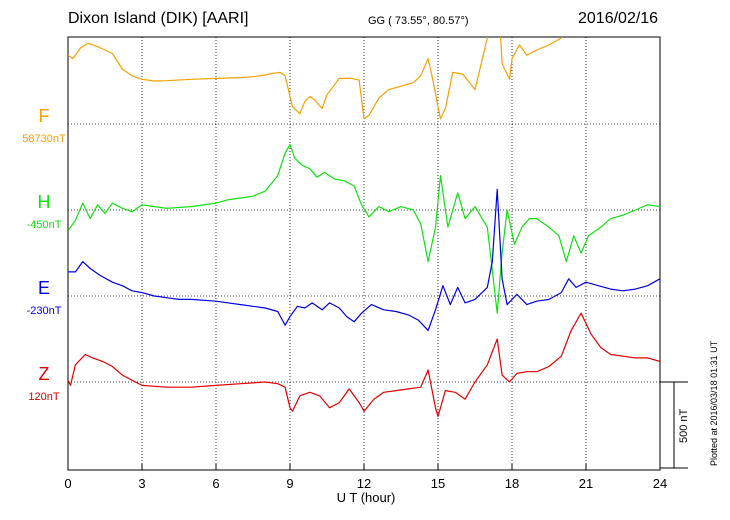 The height and width of the screenshot is (520, 730). What do you see at coordinates (289, 483) in the screenshot?
I see `x-tick-label-9: 9` at bounding box center [289, 483].